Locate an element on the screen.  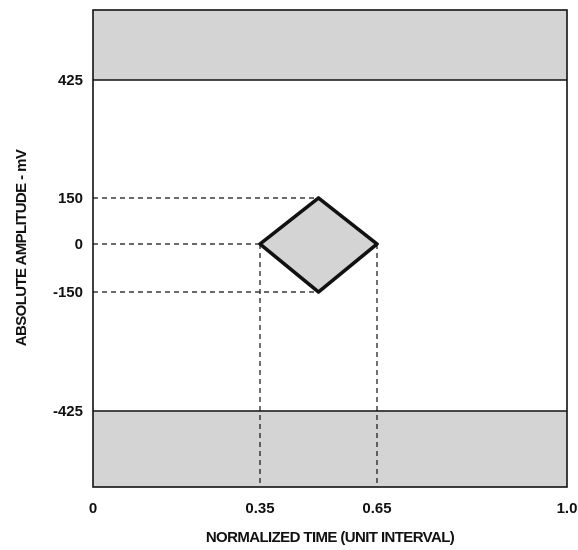
y-tick-label: 0 is located at coordinates (79, 244).